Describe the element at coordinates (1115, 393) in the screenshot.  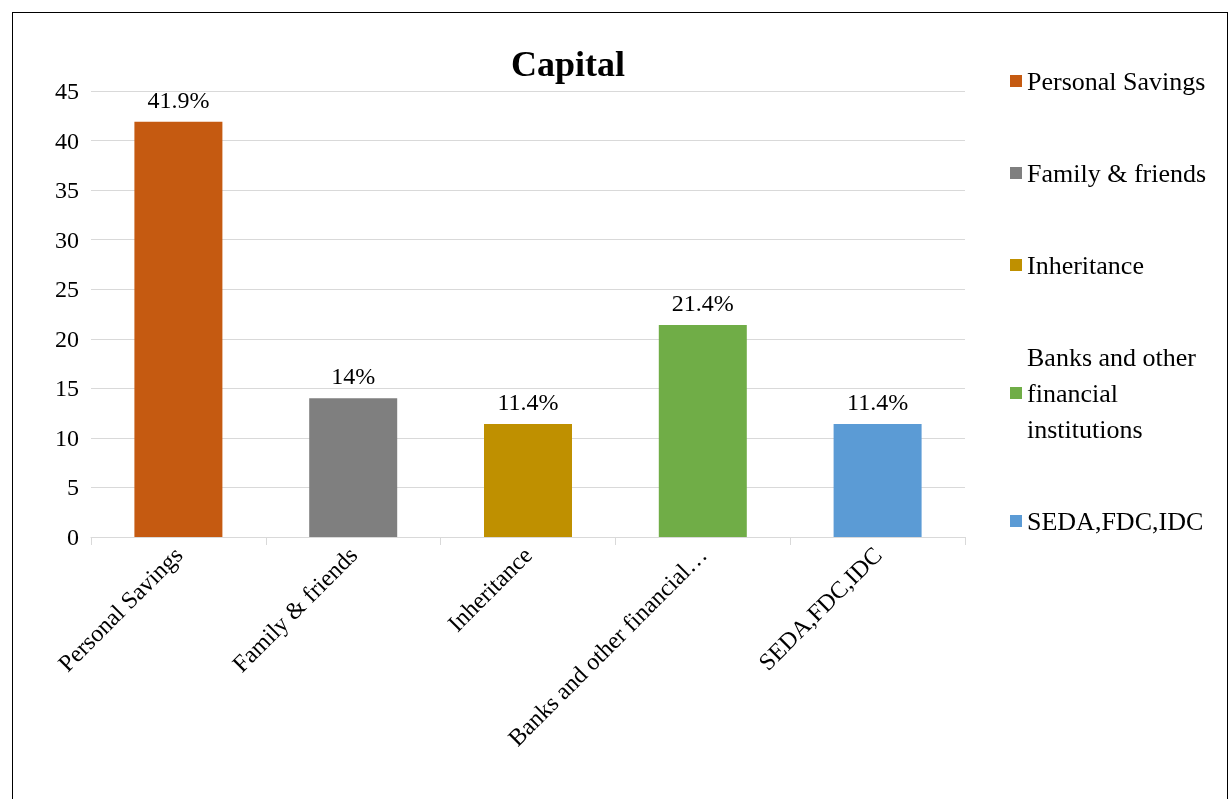
I see `legend-label: Banks and other financial institutions` at that location.